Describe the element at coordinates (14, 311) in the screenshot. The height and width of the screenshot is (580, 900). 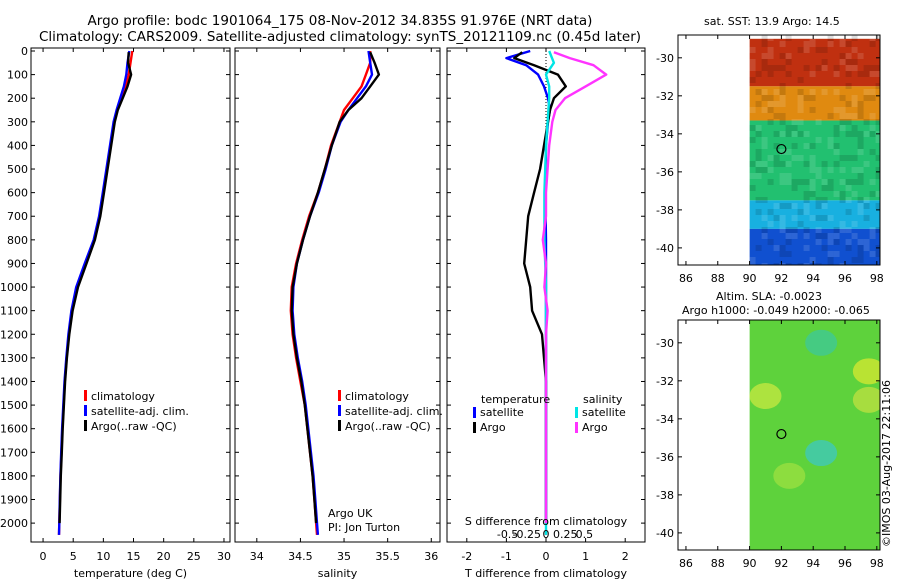
I see `depth-tick-label: 1100` at that location.